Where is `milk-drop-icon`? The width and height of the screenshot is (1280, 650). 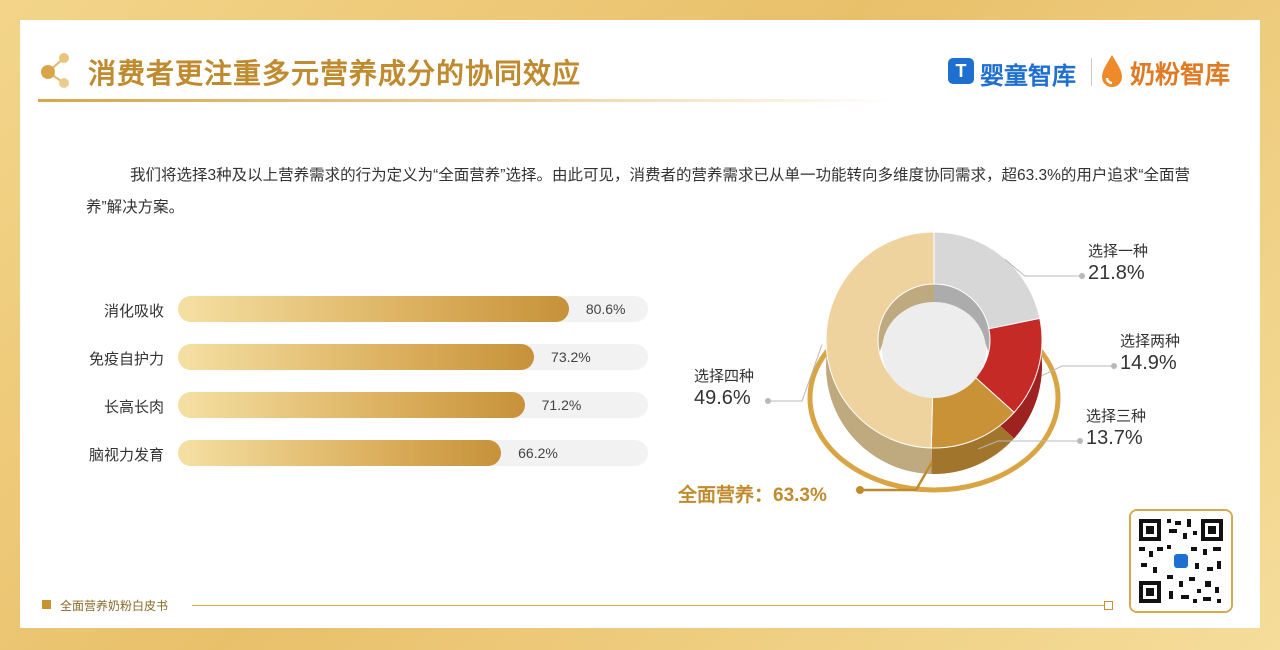
milk-drop-icon is located at coordinates (1112, 71).